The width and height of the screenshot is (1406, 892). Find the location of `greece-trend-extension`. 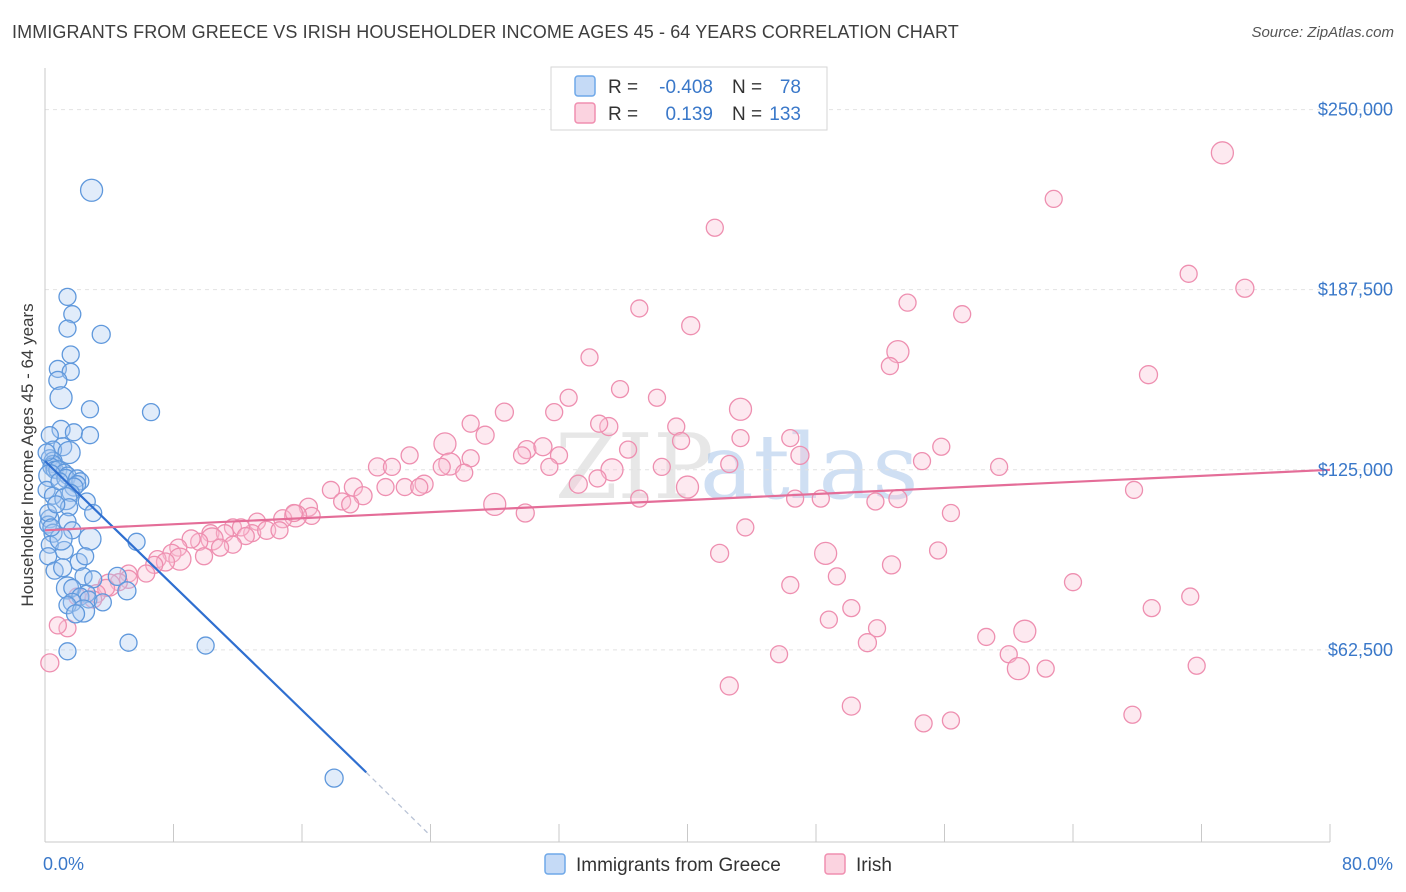

greece-trend-extension is located at coordinates (398, 804).